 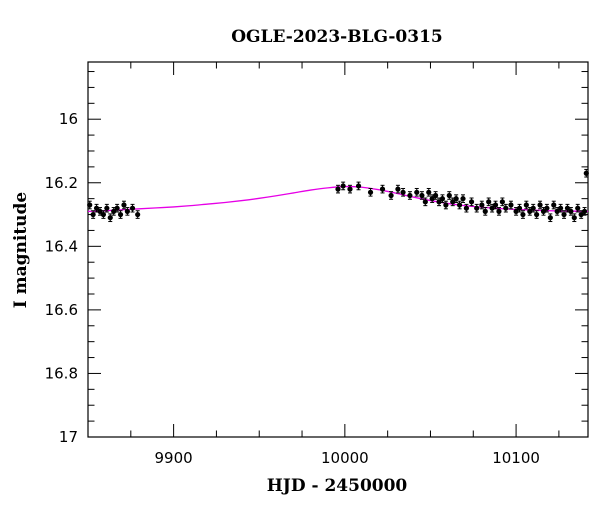 I want to click on x-axis-label: HJD - 2450000, so click(x=337, y=486).